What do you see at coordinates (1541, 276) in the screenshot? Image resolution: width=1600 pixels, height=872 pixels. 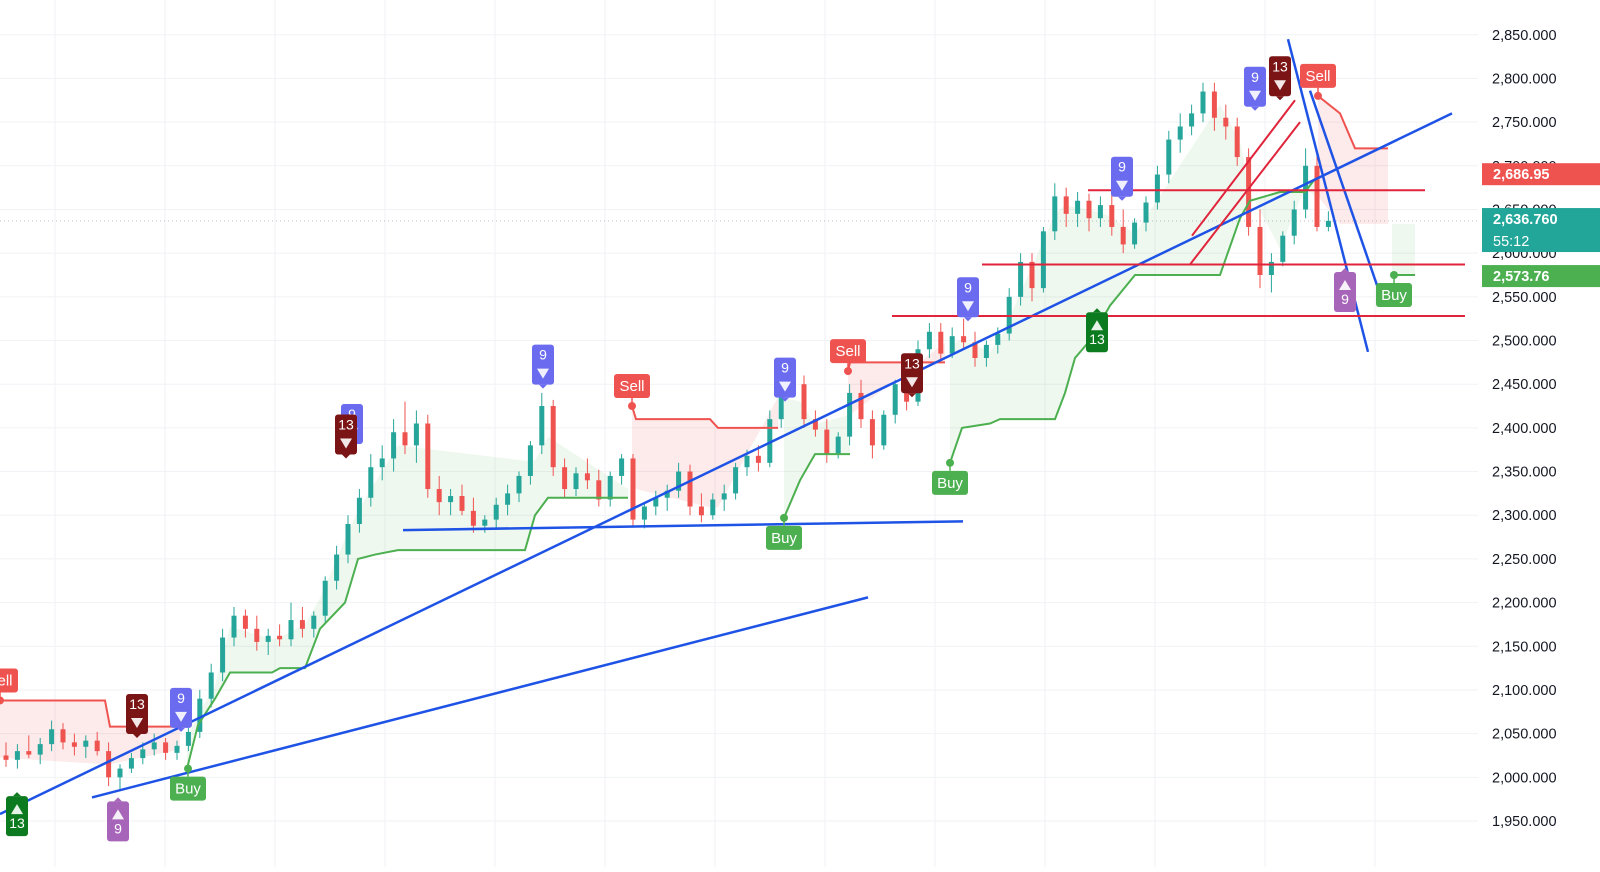 I see `price-label-green: 2,573.76` at bounding box center [1541, 276].